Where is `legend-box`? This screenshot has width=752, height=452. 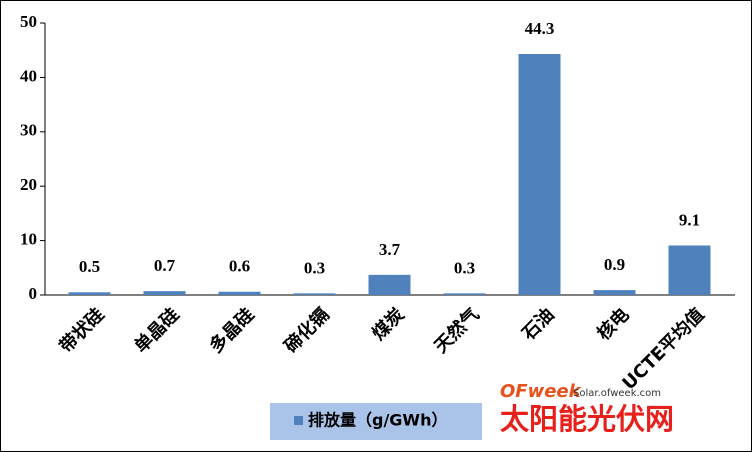 legend-box is located at coordinates (376, 421).